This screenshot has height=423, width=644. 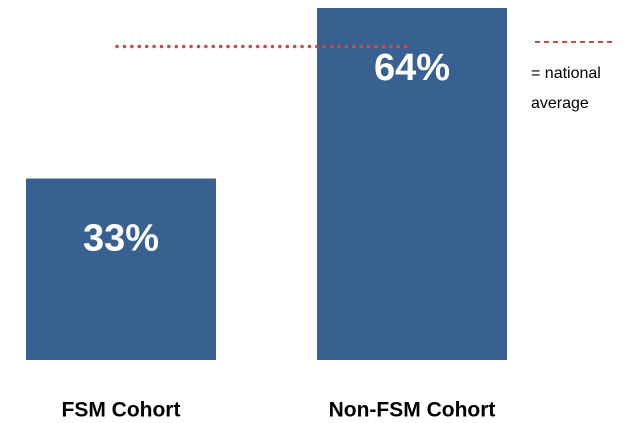 I want to click on legend-label: = national, so click(x=566, y=73).